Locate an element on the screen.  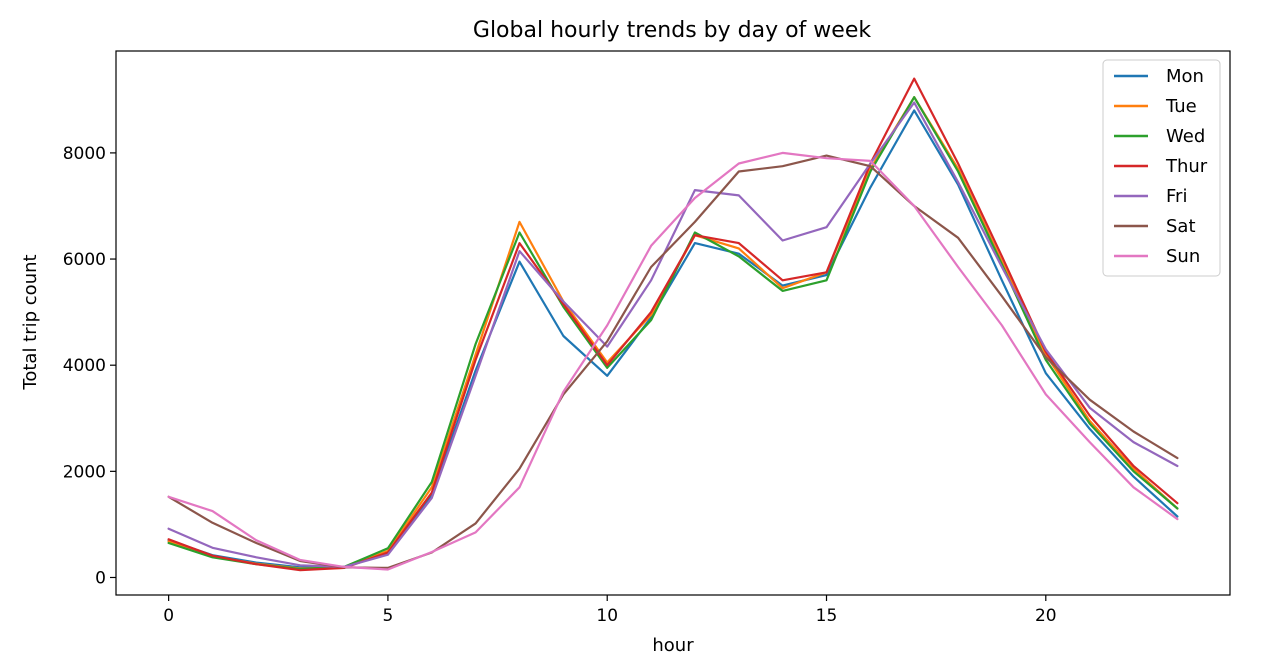
y-axis: 0 2000 4000 6000 8000 is located at coordinates (89, 366).